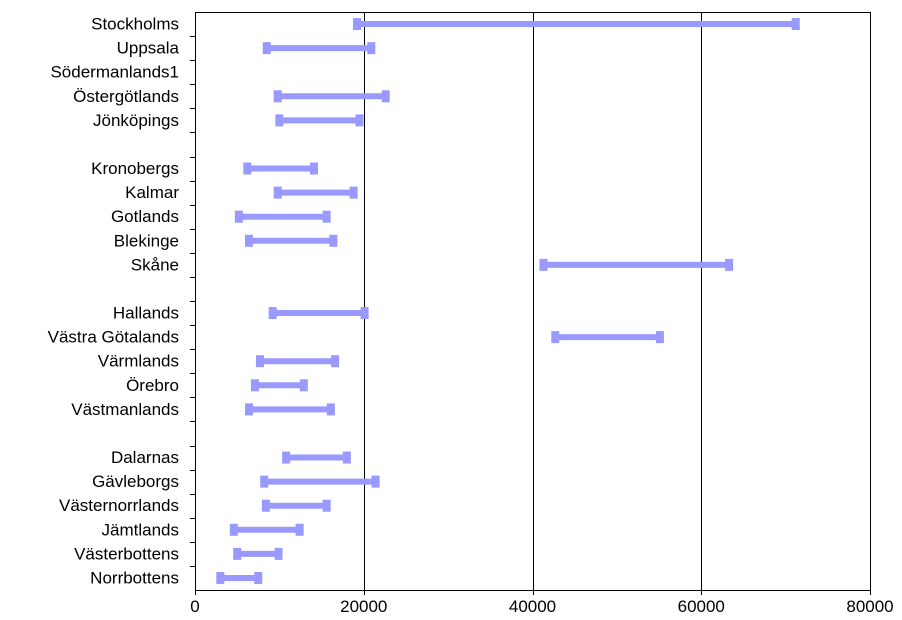  Describe the element at coordinates (258, 553) in the screenshot. I see `range-bar-Västerbottens` at that location.